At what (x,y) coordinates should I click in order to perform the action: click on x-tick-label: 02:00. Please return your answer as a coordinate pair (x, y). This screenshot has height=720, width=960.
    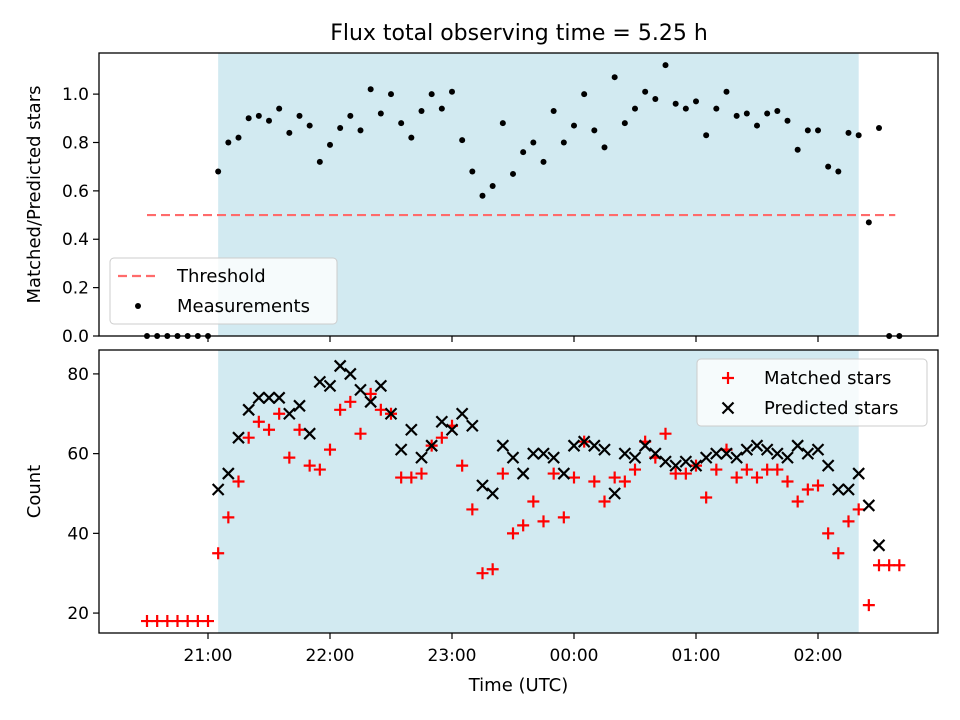
    Looking at the image, I should click on (818, 656).